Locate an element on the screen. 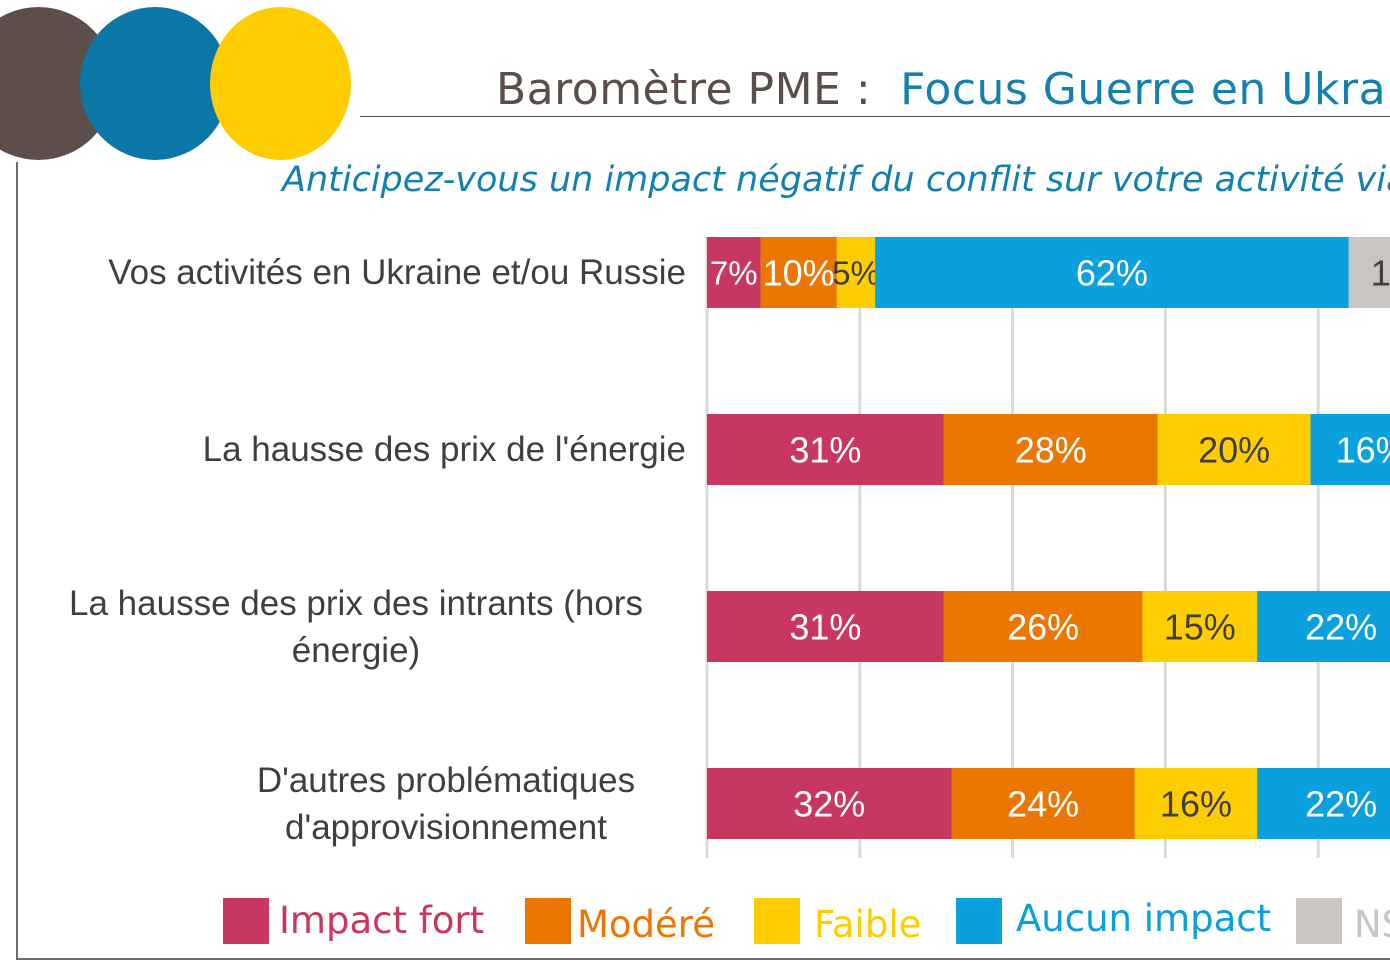  legend-label-aucun-impact: Aucun impact is located at coordinates (1144, 918).